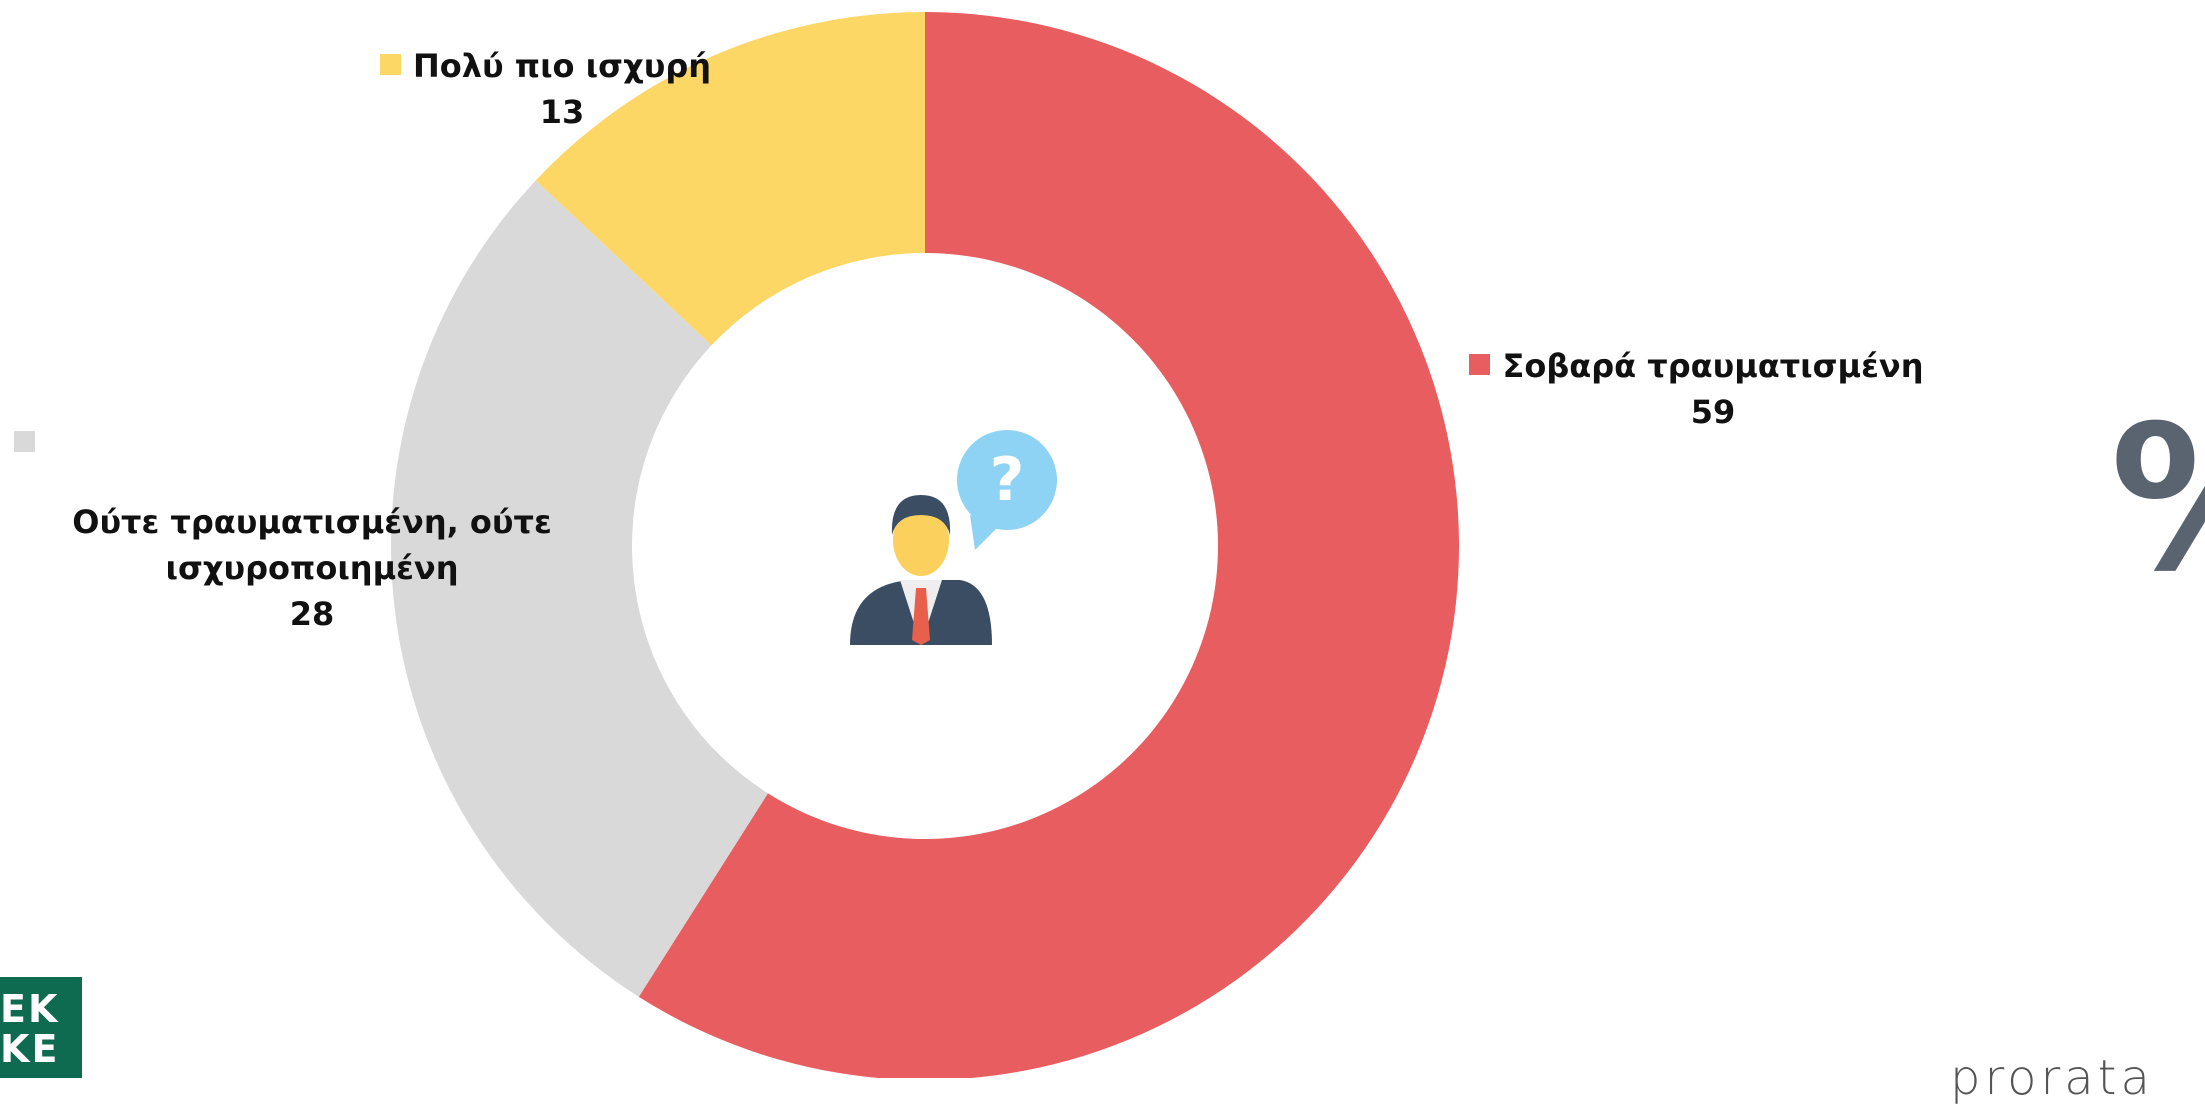 The image size is (2205, 1106). What do you see at coordinates (30, 1049) in the screenshot?
I see `logo-line: KE` at bounding box center [30, 1049].